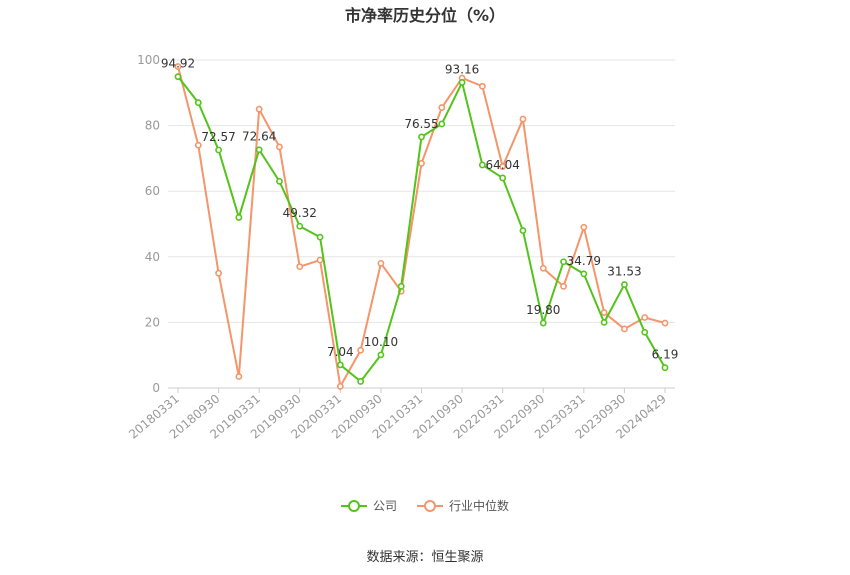 This screenshot has height=575, width=850. What do you see at coordinates (368, 505) in the screenshot?
I see `legend-item-company: 公司` at bounding box center [368, 505].